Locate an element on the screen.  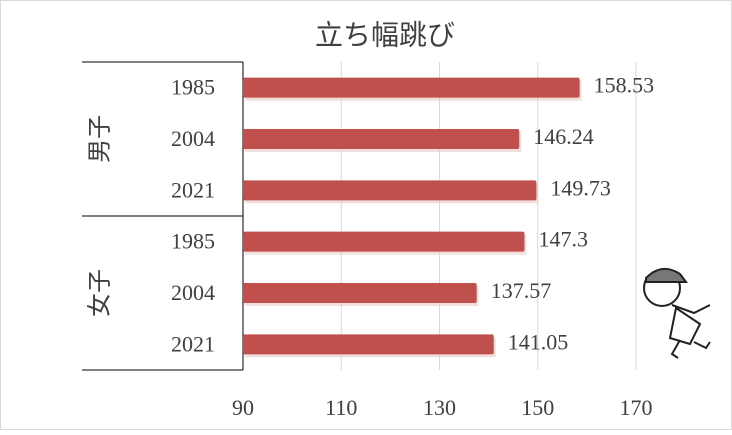
value-label: 137.57 is located at coordinates (521, 290).